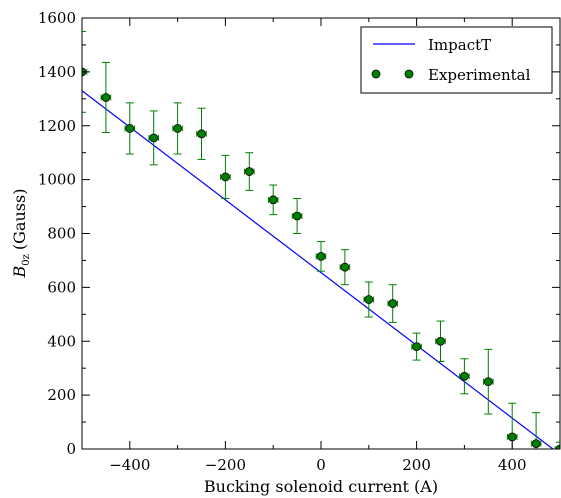  Describe the element at coordinates (459, 45) in the screenshot. I see `legend-label-impactt: ImpactT` at that location.